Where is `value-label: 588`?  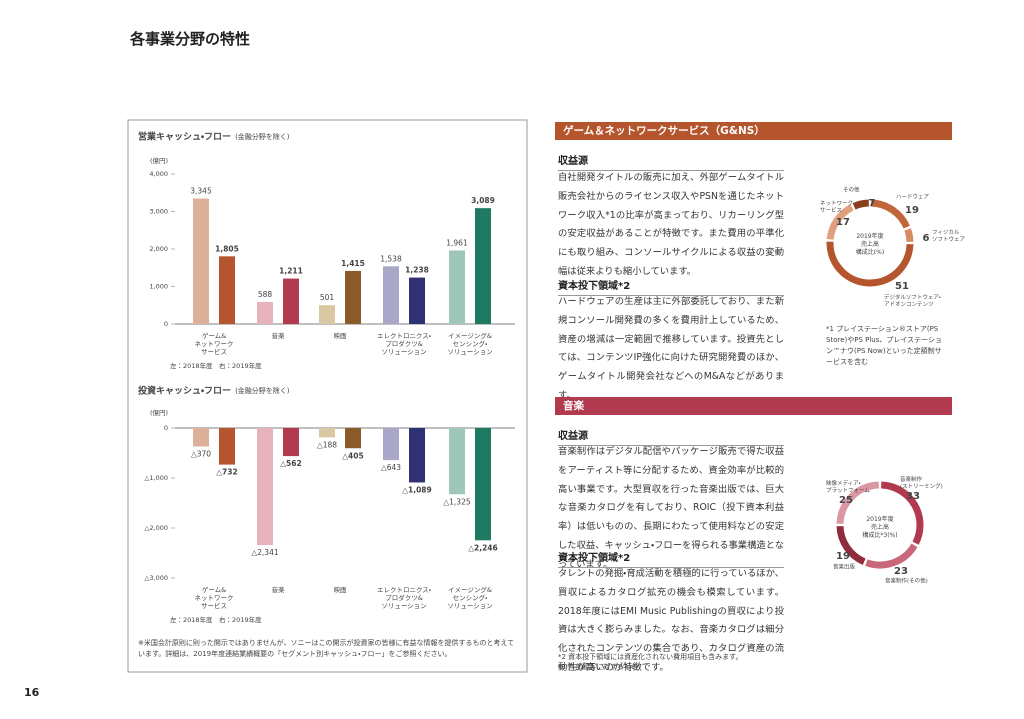 value-label: 588 is located at coordinates (265, 294).